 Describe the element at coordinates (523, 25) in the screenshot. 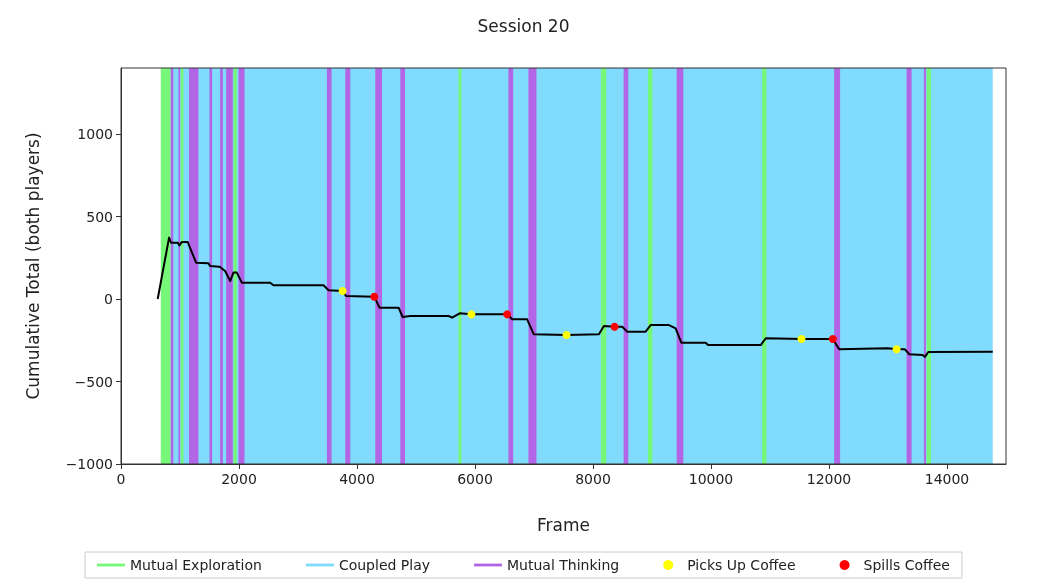

I see `chart-title: Session 20` at that location.